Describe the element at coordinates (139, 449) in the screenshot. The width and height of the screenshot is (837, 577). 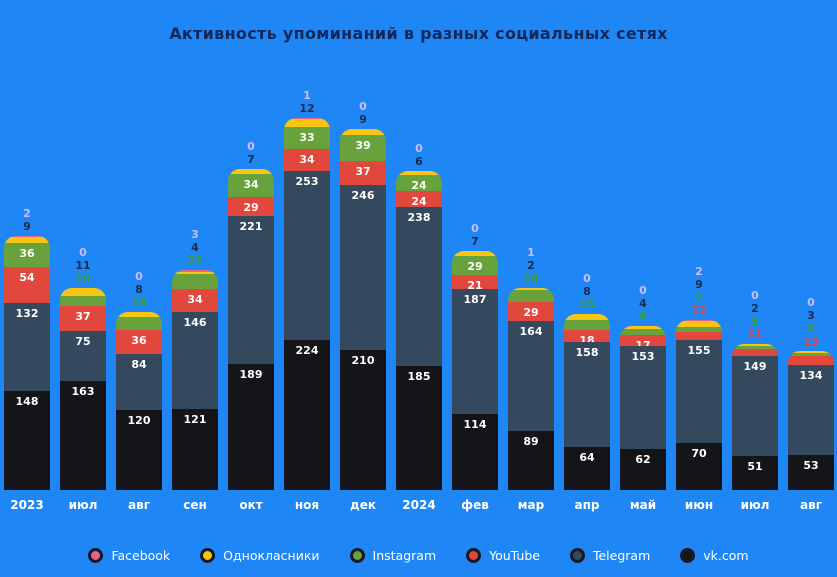
I see `segment-vk: 120` at that location.